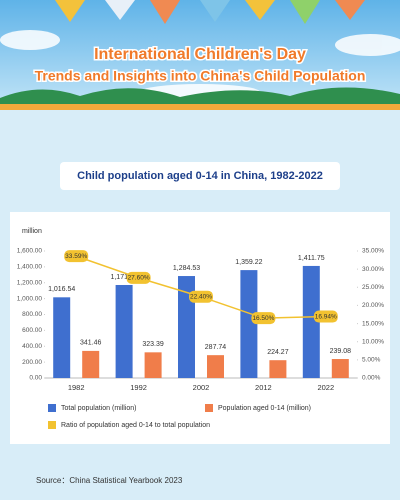 This screenshot has height=500, width=400. What do you see at coordinates (373, 251) in the screenshot?
I see `y2-tick-label: 35.00%` at bounding box center [373, 251].